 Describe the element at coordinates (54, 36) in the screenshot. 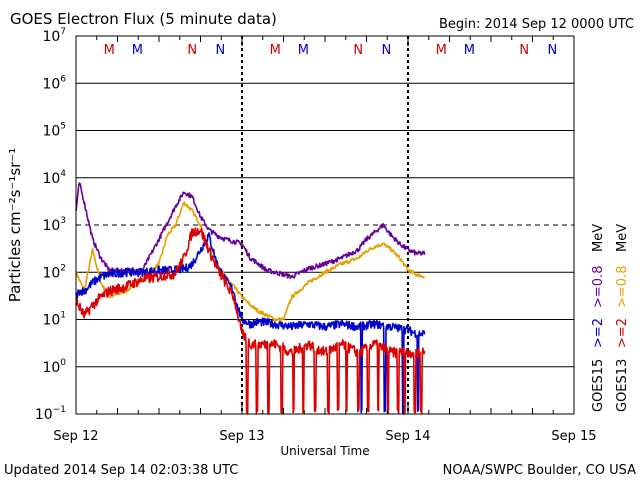

I see `y-tick-label: 10⁷` at that location.